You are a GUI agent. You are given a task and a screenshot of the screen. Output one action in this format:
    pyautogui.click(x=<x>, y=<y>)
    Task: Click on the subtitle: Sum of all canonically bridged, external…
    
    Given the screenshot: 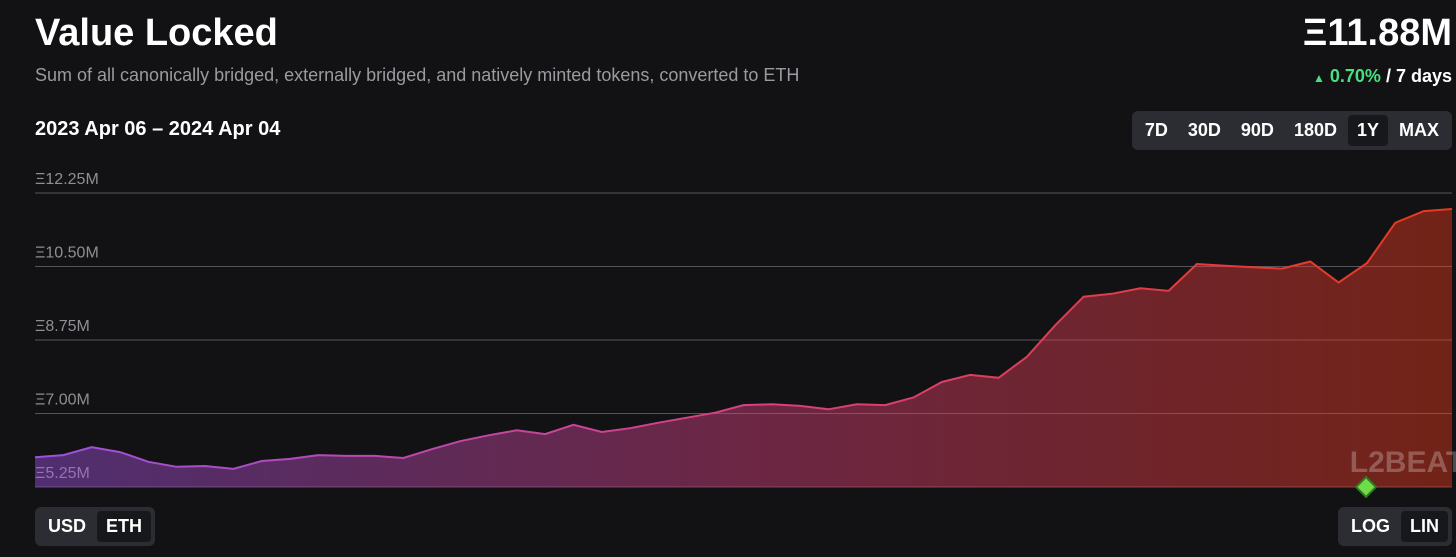 What is the action you would take?
    pyautogui.click(x=417, y=75)
    